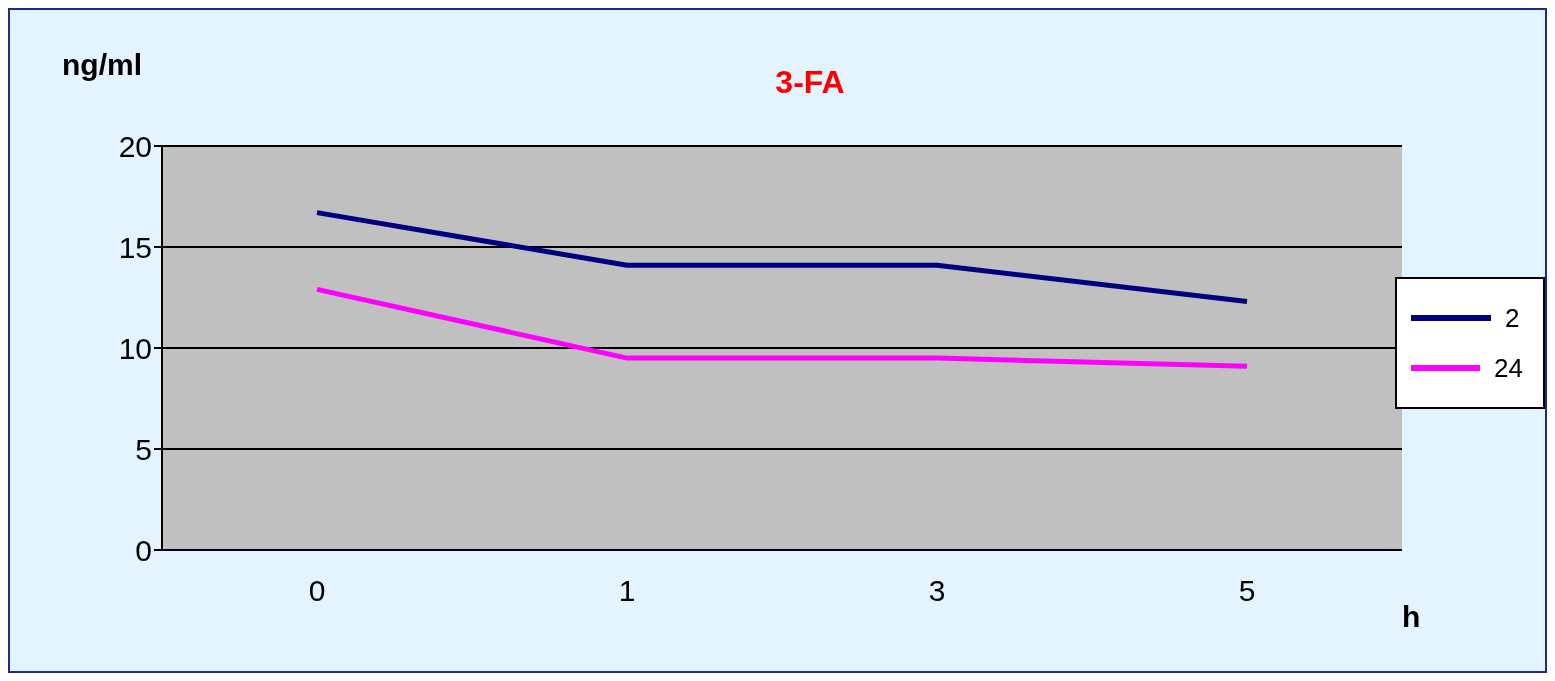 The image size is (1555, 681). I want to click on y-axis-title: ng/ml, so click(102, 65).